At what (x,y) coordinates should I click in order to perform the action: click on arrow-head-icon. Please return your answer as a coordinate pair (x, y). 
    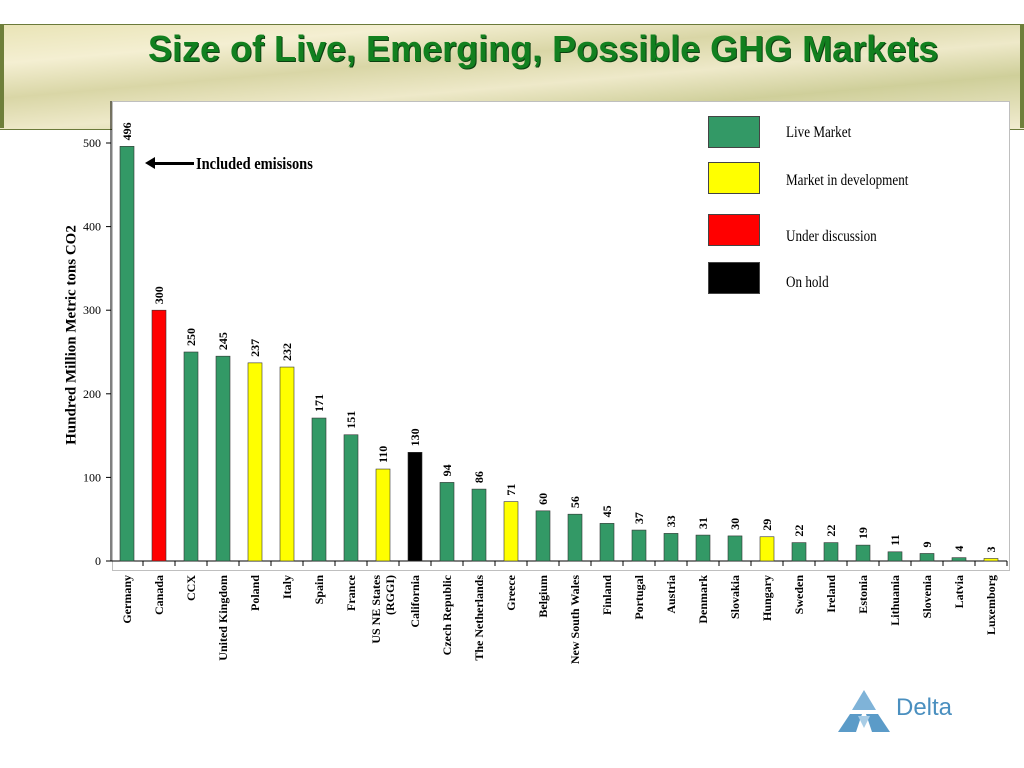
    Looking at the image, I should click on (150, 163).